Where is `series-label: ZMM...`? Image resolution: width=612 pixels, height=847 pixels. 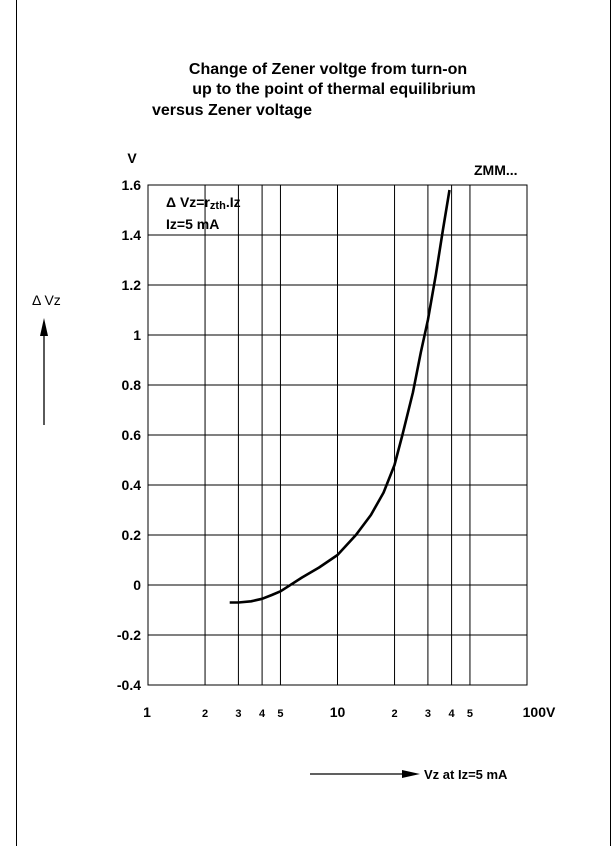
series-label: ZMM... is located at coordinates (496, 170).